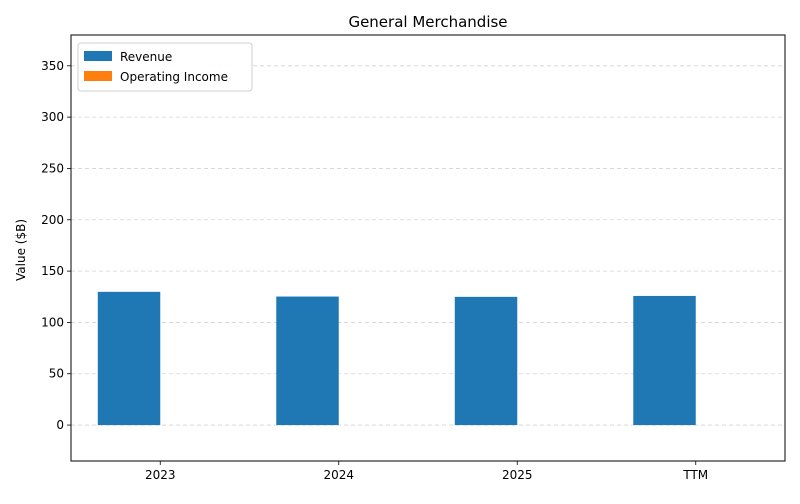 Image resolution: width=800 pixels, height=504 pixels. What do you see at coordinates (338, 475) in the screenshot?
I see `x-tick-label: 2024` at bounding box center [338, 475].